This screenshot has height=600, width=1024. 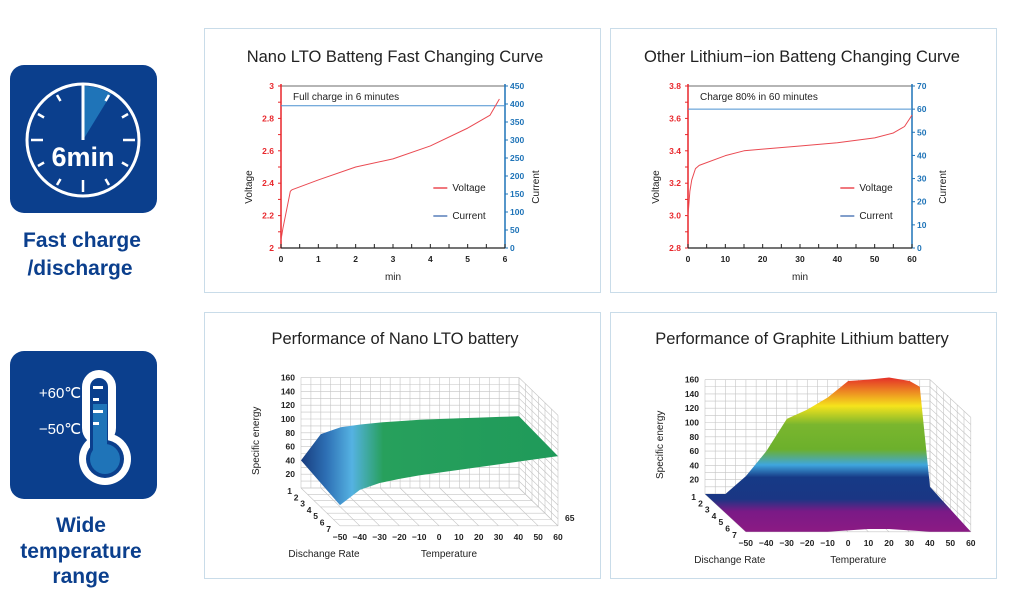 I want to click on y-tick-label: 3.6, so click(x=675, y=118).